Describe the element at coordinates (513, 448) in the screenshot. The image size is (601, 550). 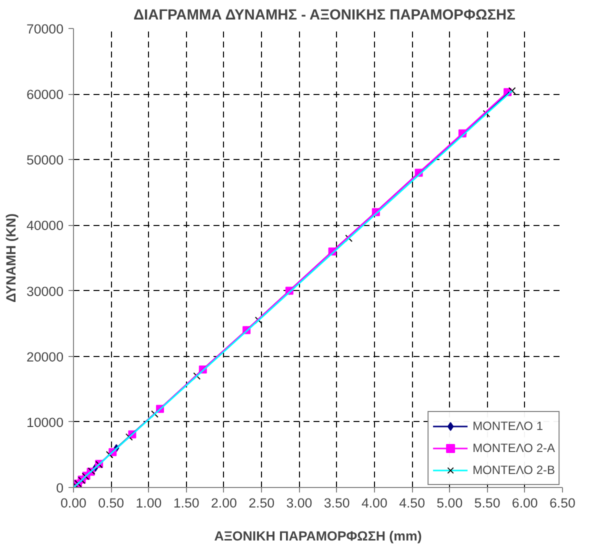
I see `legend-label: ΜΟΝΤΕΛΟ 2-A` at that location.